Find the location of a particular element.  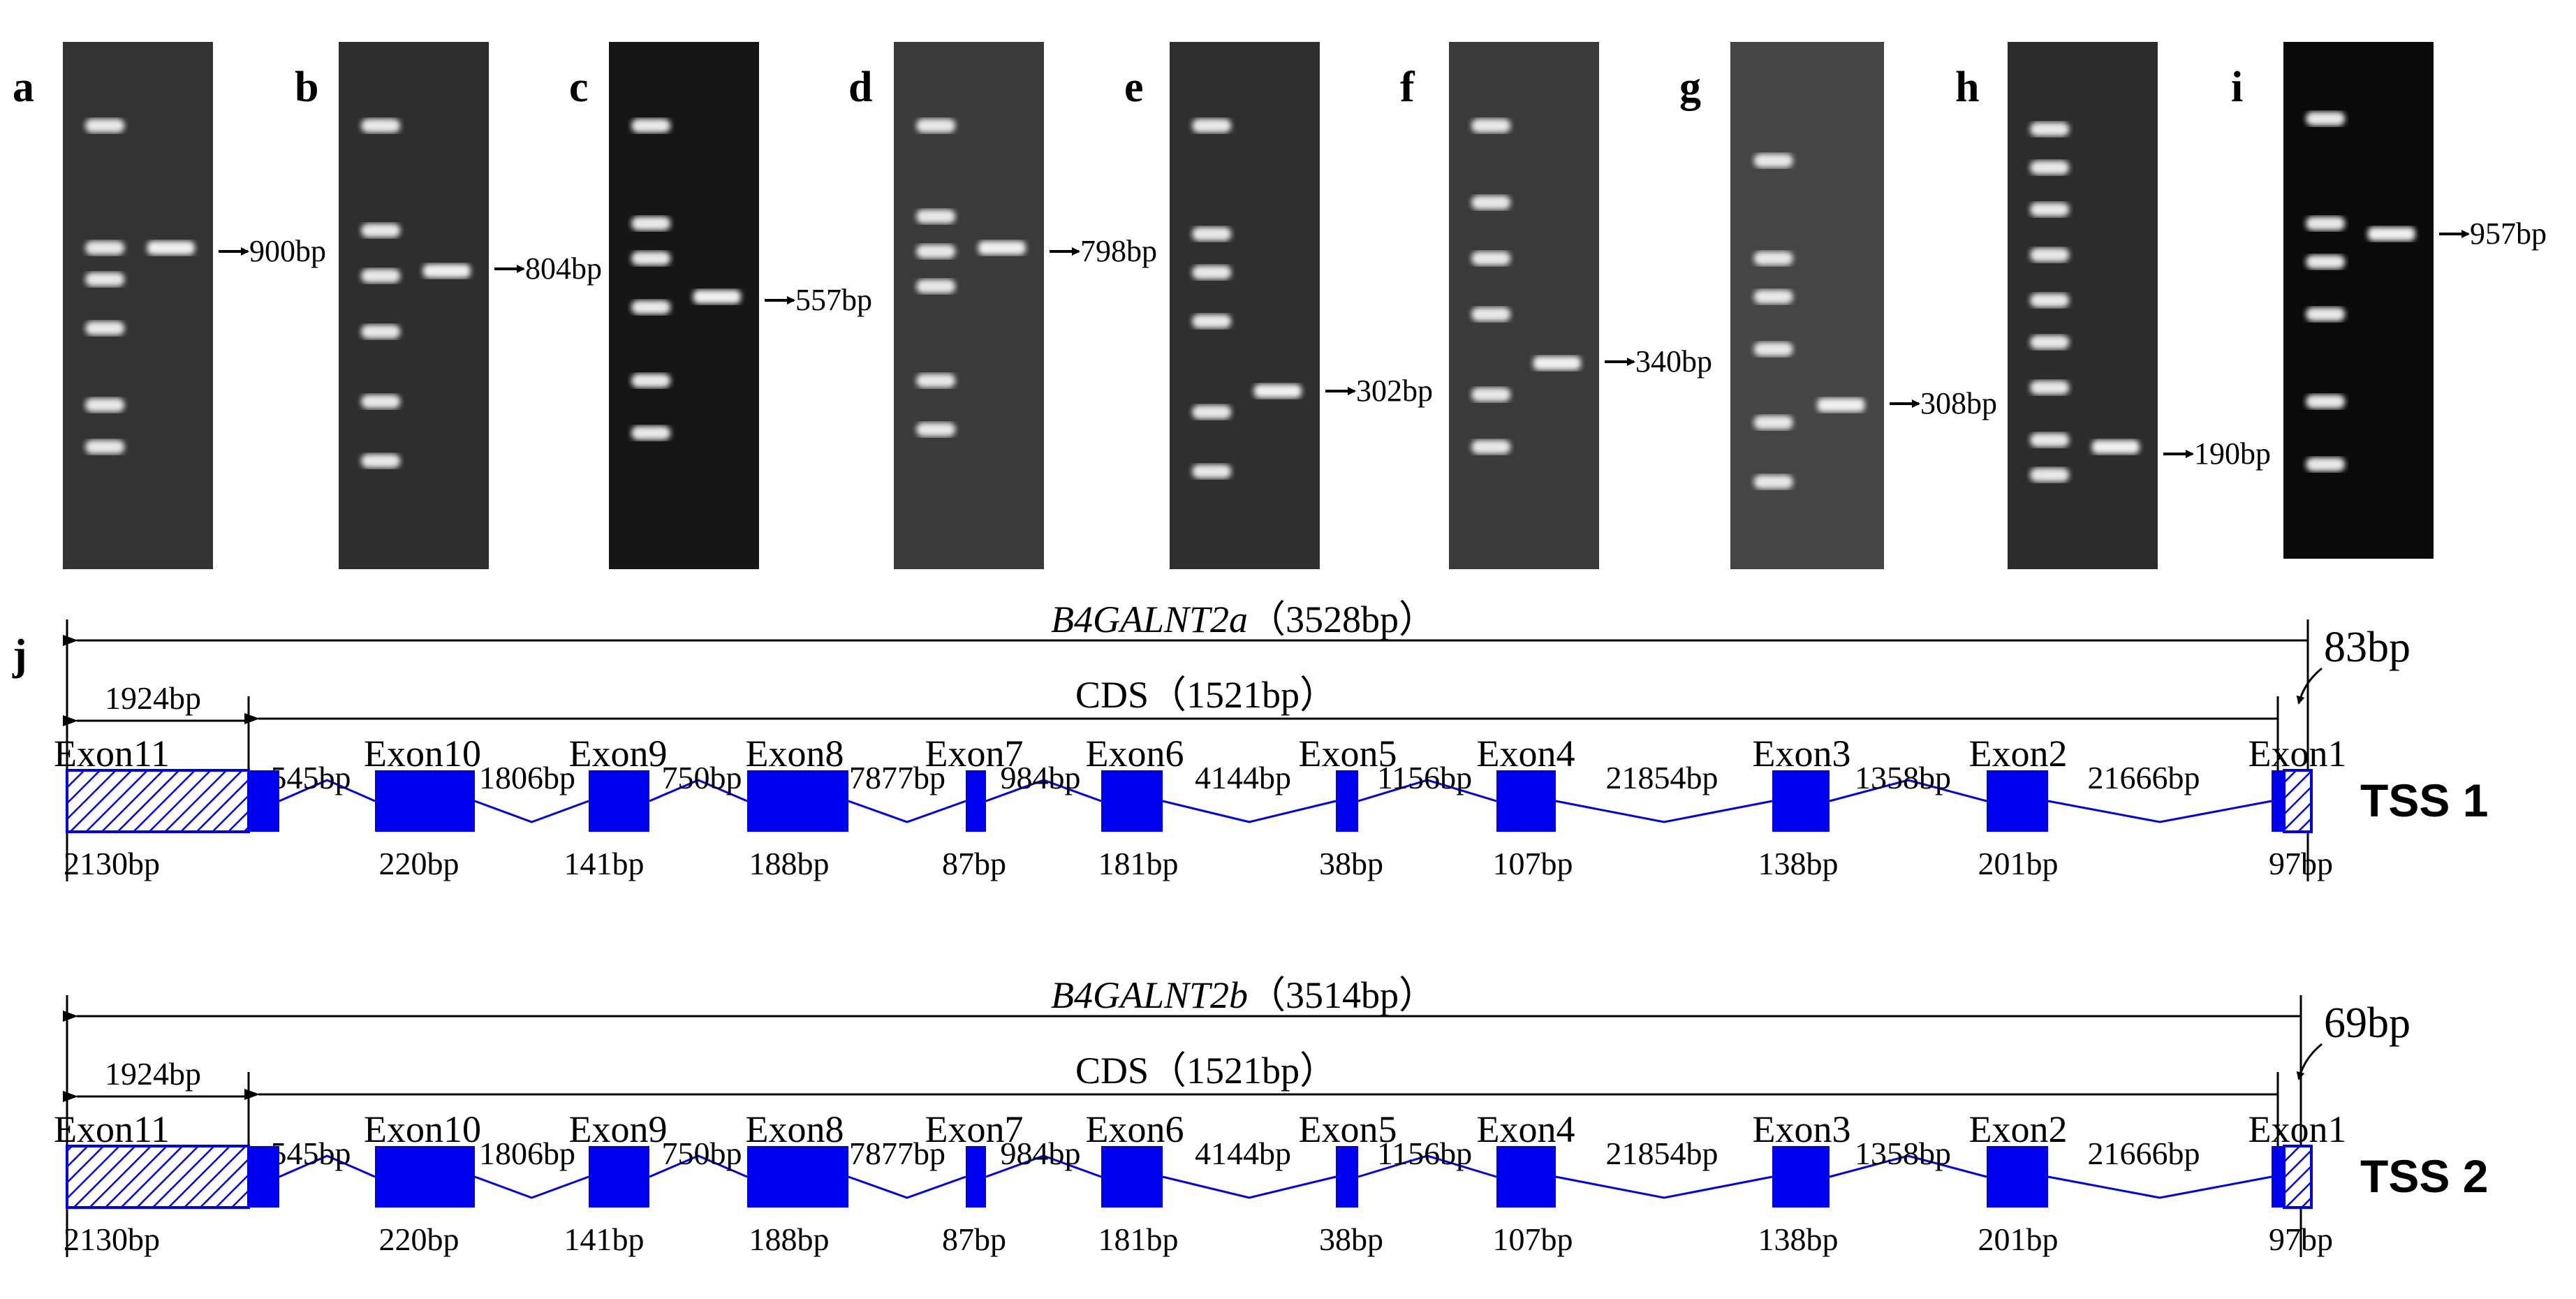

exon-size-label: 188bp is located at coordinates (789, 1239).